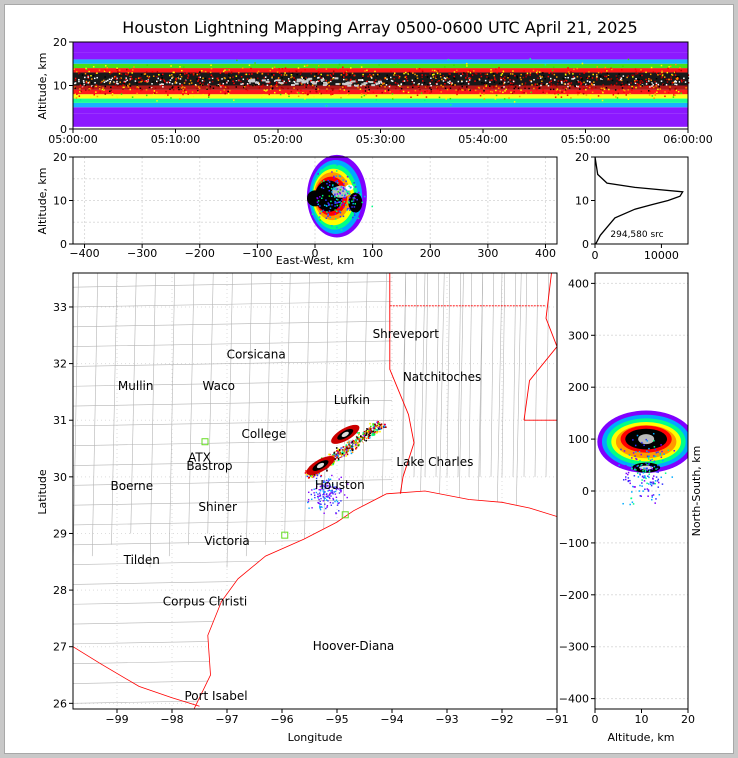 The image size is (738, 758). What do you see at coordinates (72, 139) in the screenshot?
I see `time-xtick-label: 05:00:00` at bounding box center [72, 139].